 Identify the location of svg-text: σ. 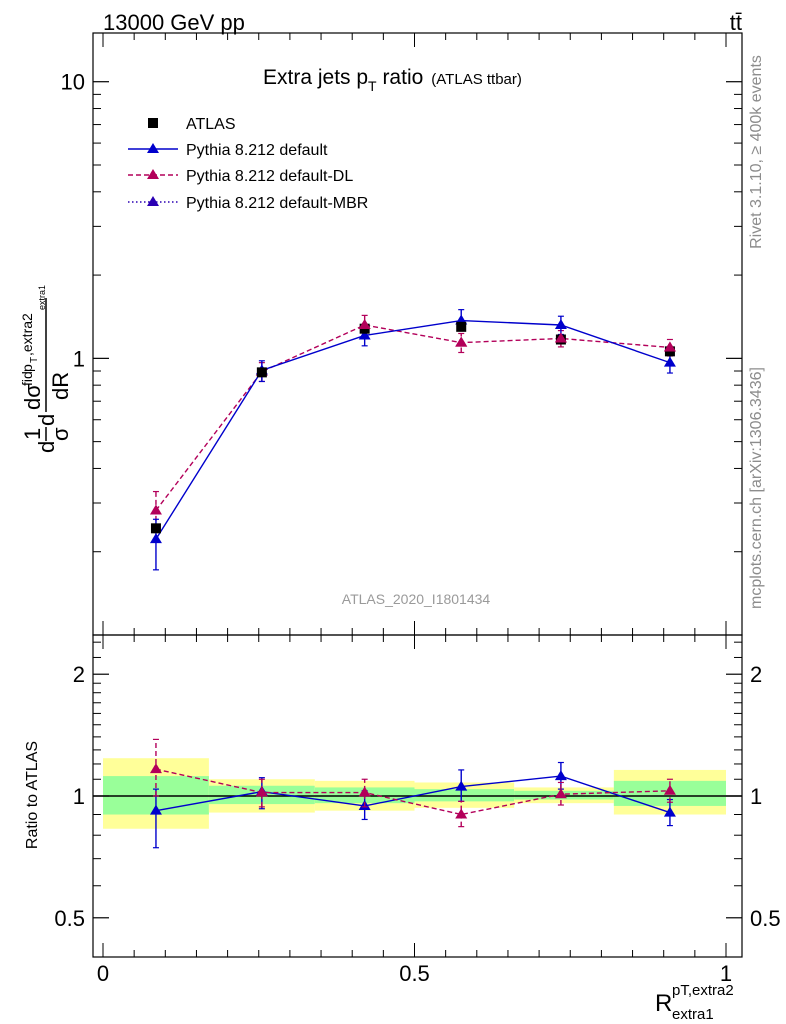
(60, 434).